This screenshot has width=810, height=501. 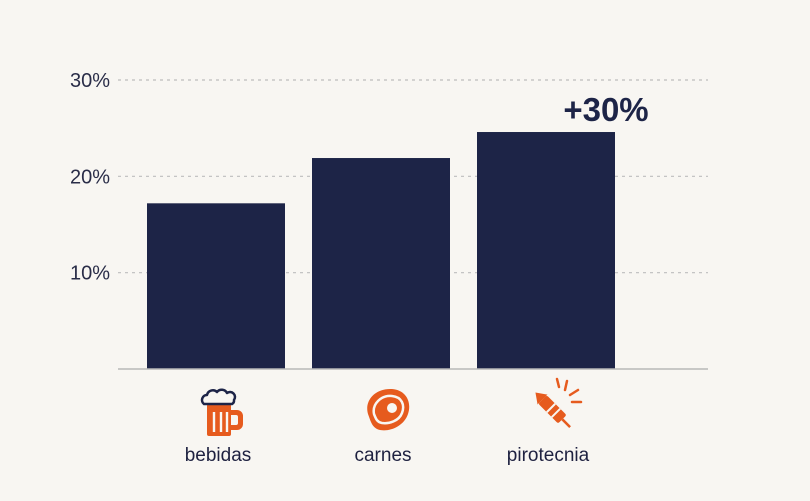 What do you see at coordinates (388, 409) in the screenshot?
I see `steak-icon` at bounding box center [388, 409].